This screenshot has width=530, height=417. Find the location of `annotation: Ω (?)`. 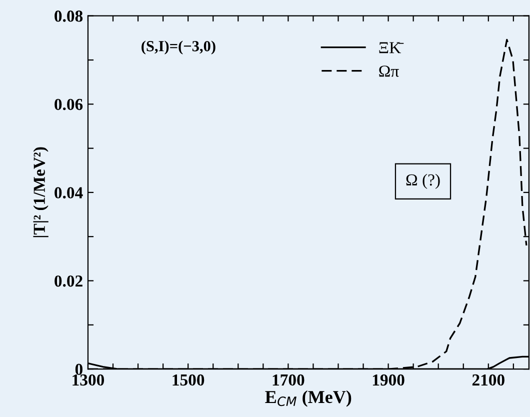

annotation: Ω (?) is located at coordinates (423, 181).